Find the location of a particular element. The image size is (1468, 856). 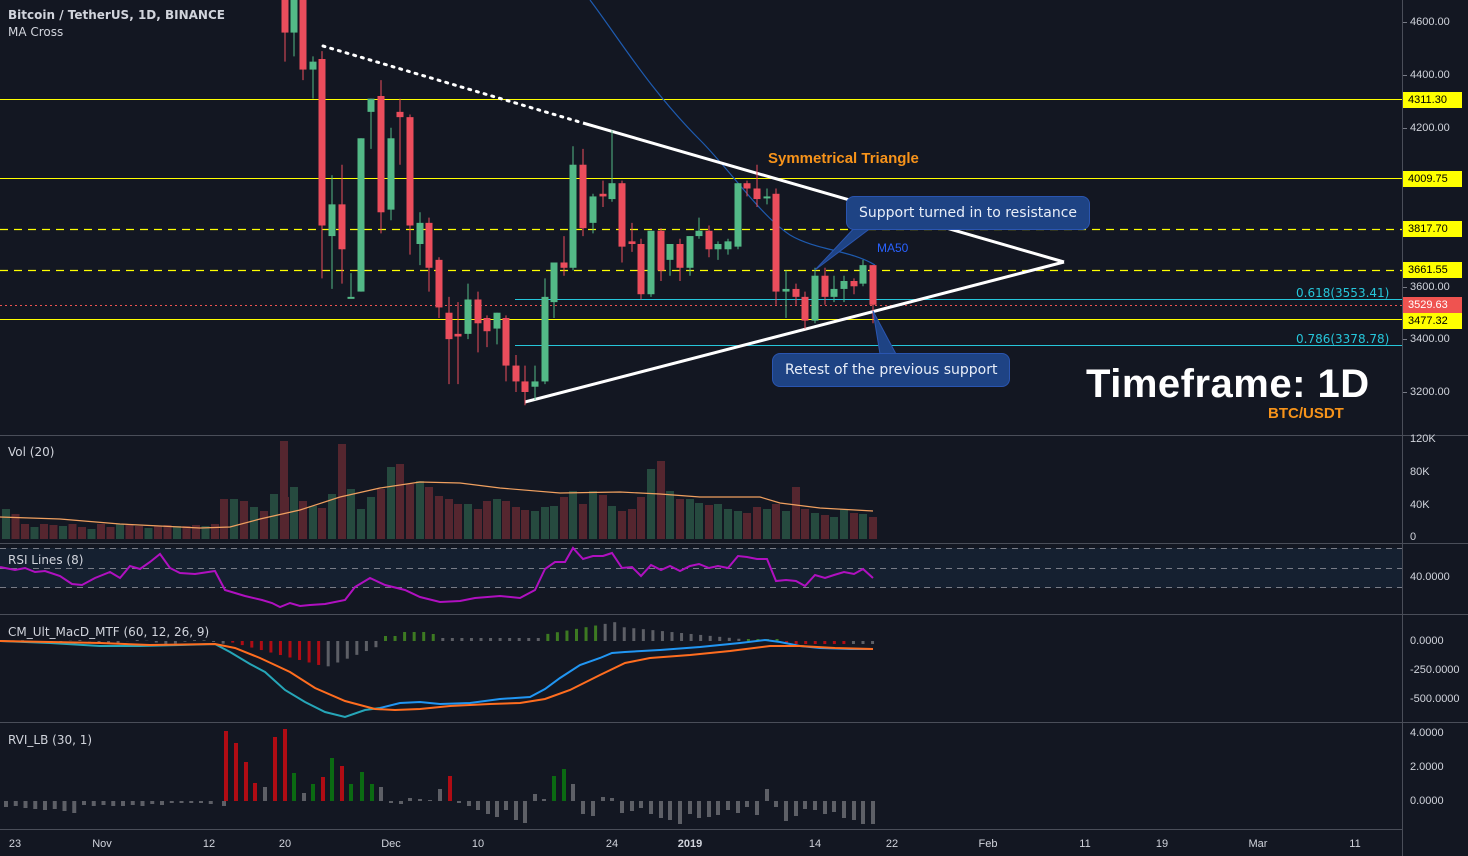

rsi-line is located at coordinates (437, 577).